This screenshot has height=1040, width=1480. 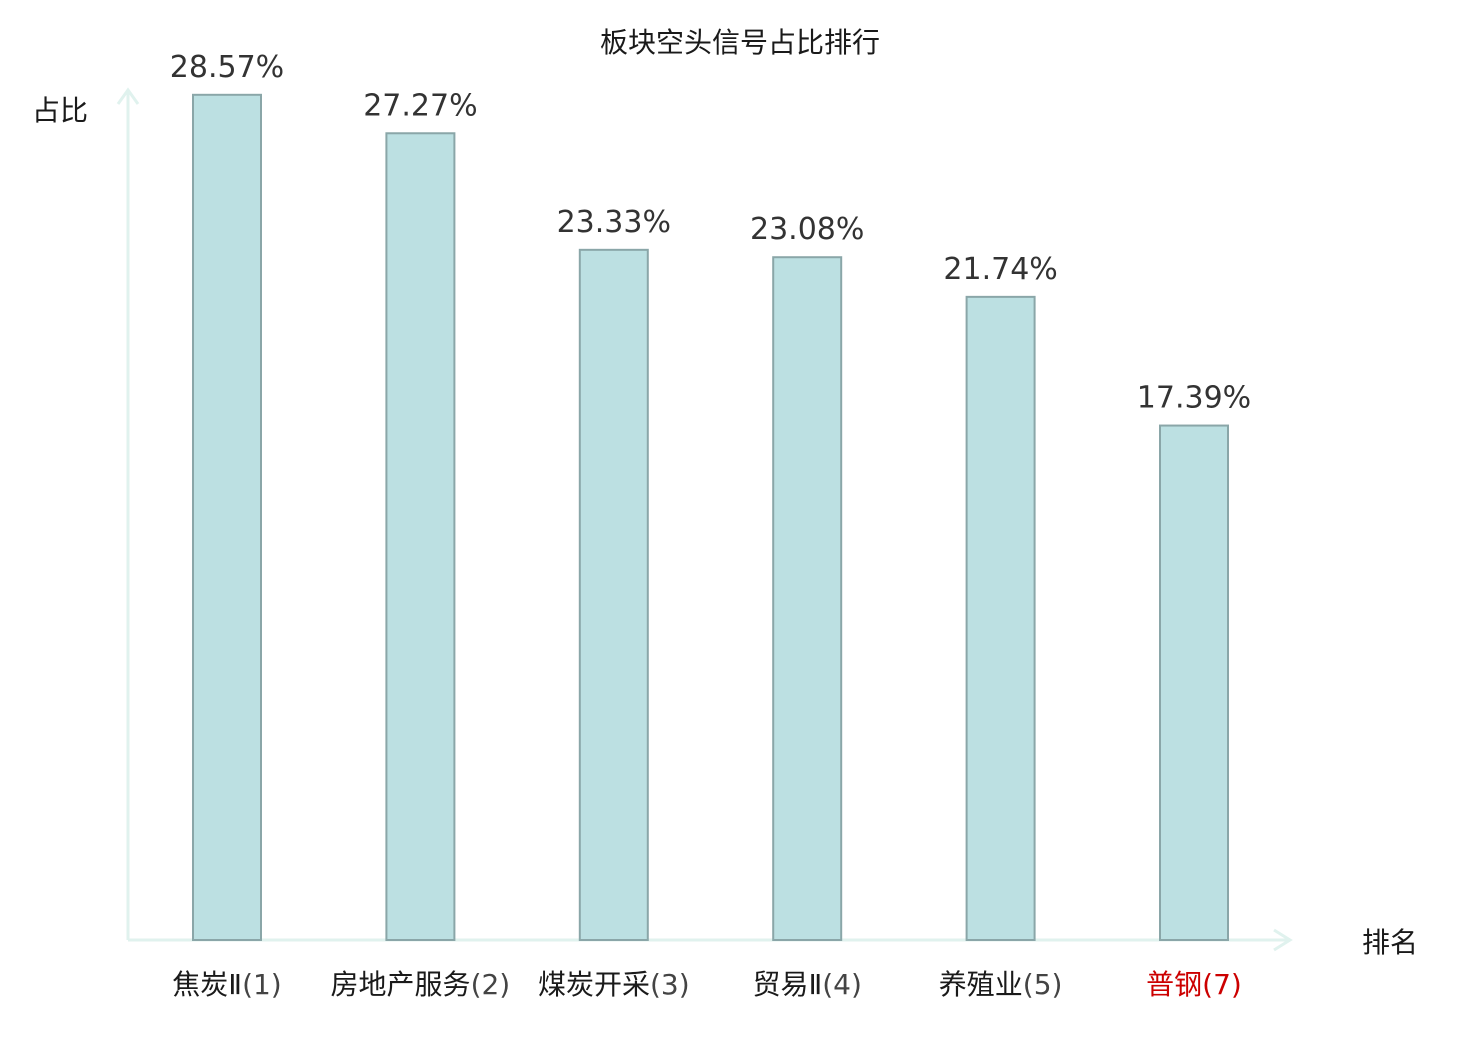 What do you see at coordinates (262, 984) in the screenshot?
I see `category-rank: (1)` at bounding box center [262, 984].